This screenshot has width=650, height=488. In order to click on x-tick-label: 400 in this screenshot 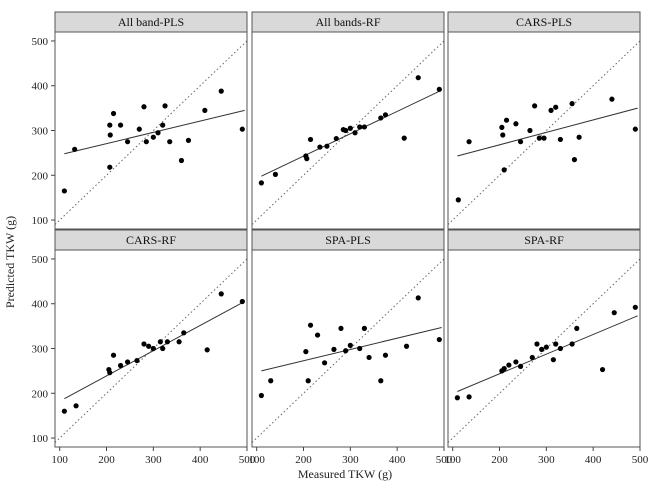, I will do `click(397, 460)`.